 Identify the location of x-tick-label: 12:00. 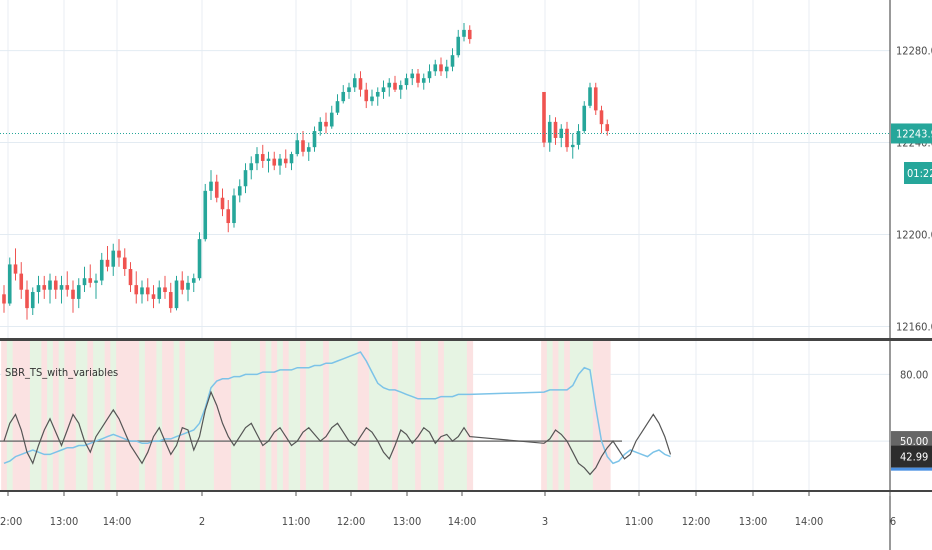
(11, 521).